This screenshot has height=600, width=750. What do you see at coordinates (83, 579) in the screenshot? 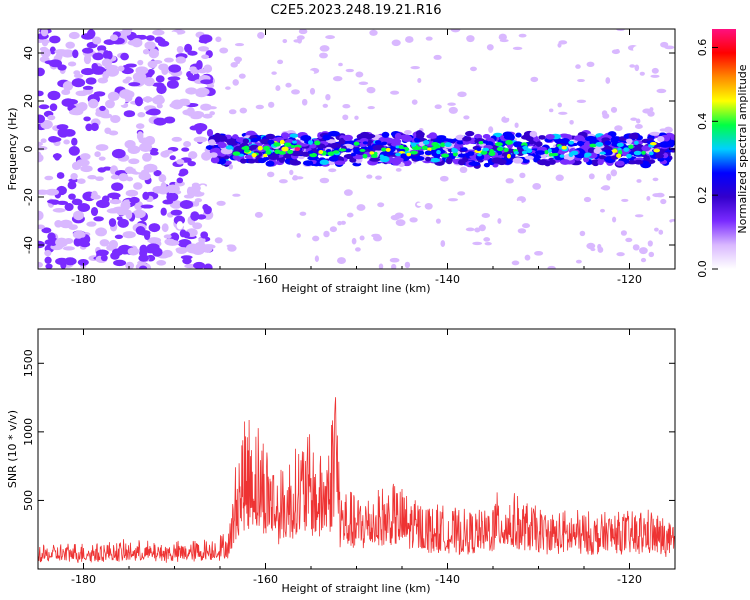
I see `snr-x-tick-label: -180` at bounding box center [83, 579].